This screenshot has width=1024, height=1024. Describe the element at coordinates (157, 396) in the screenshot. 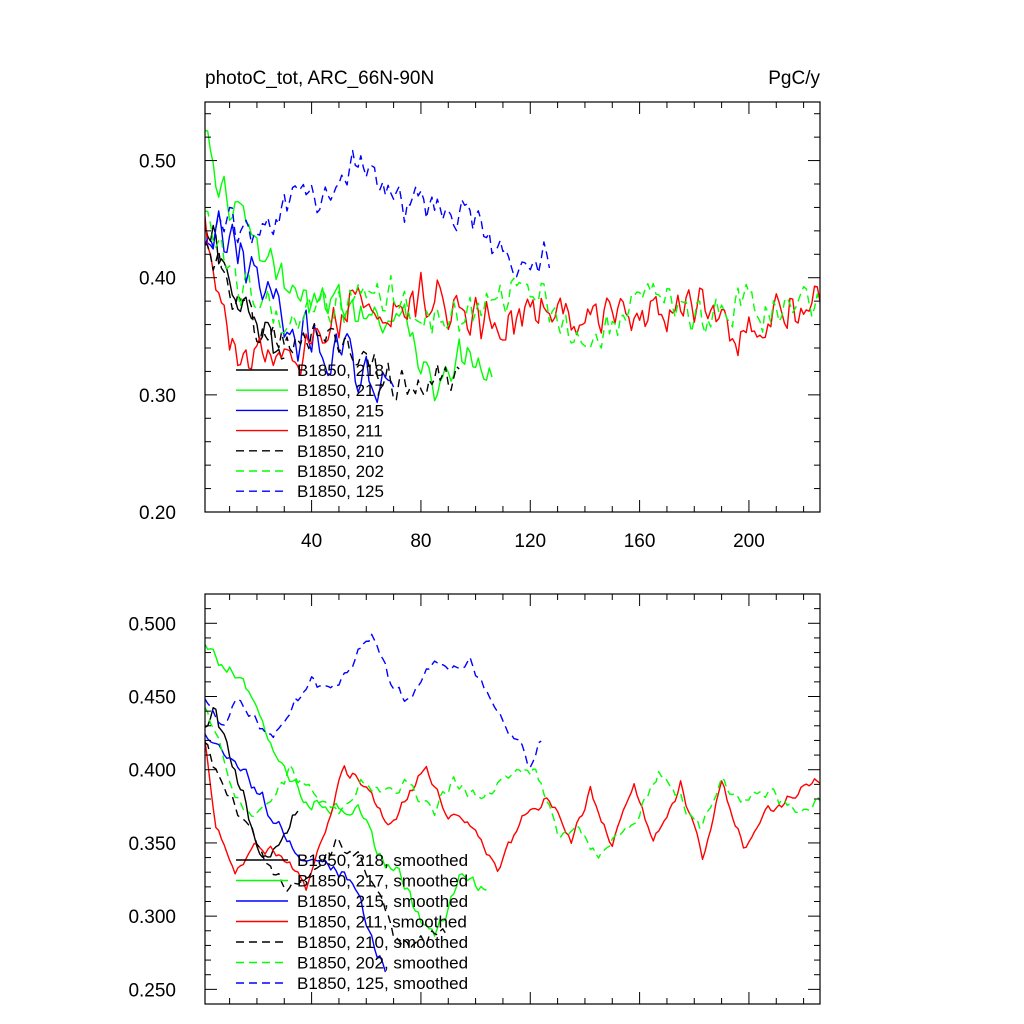

I see `y-tick-label: 0.30` at that location.